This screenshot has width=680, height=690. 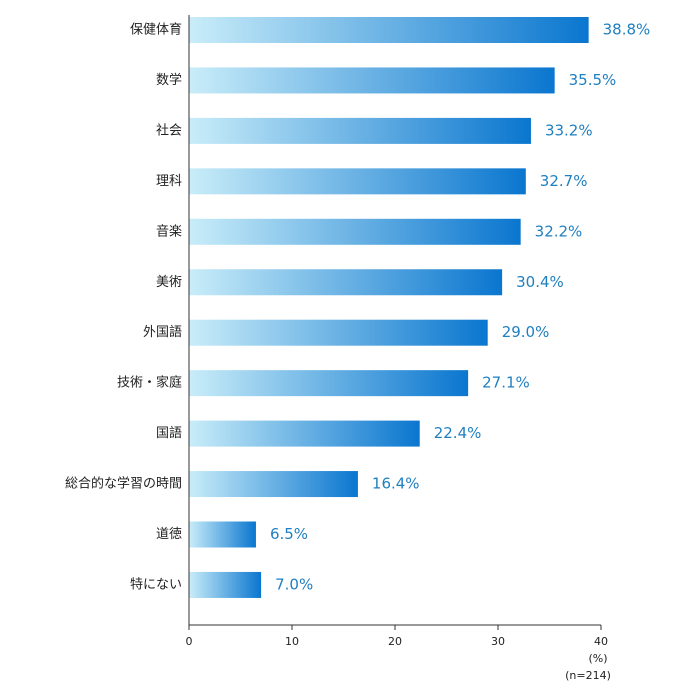 What do you see at coordinates (169, 80) in the screenshot?
I see `y-tick-label: 数学` at bounding box center [169, 80].